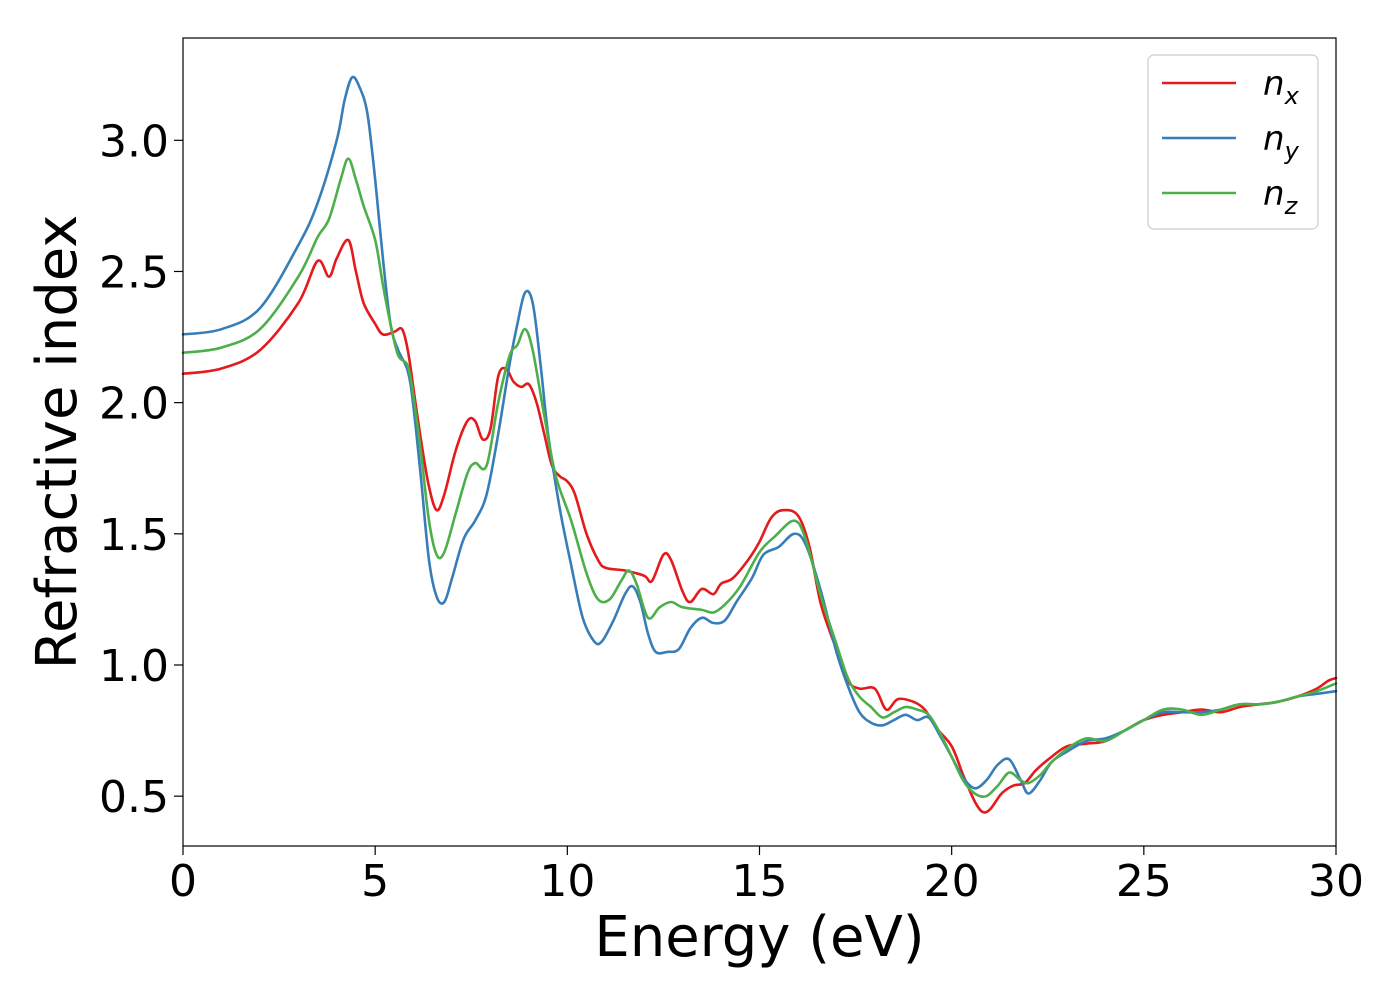 This screenshot has height=1000, width=1400. Describe the element at coordinates (952, 881) in the screenshot. I see `x-tick-label: 20` at that location.